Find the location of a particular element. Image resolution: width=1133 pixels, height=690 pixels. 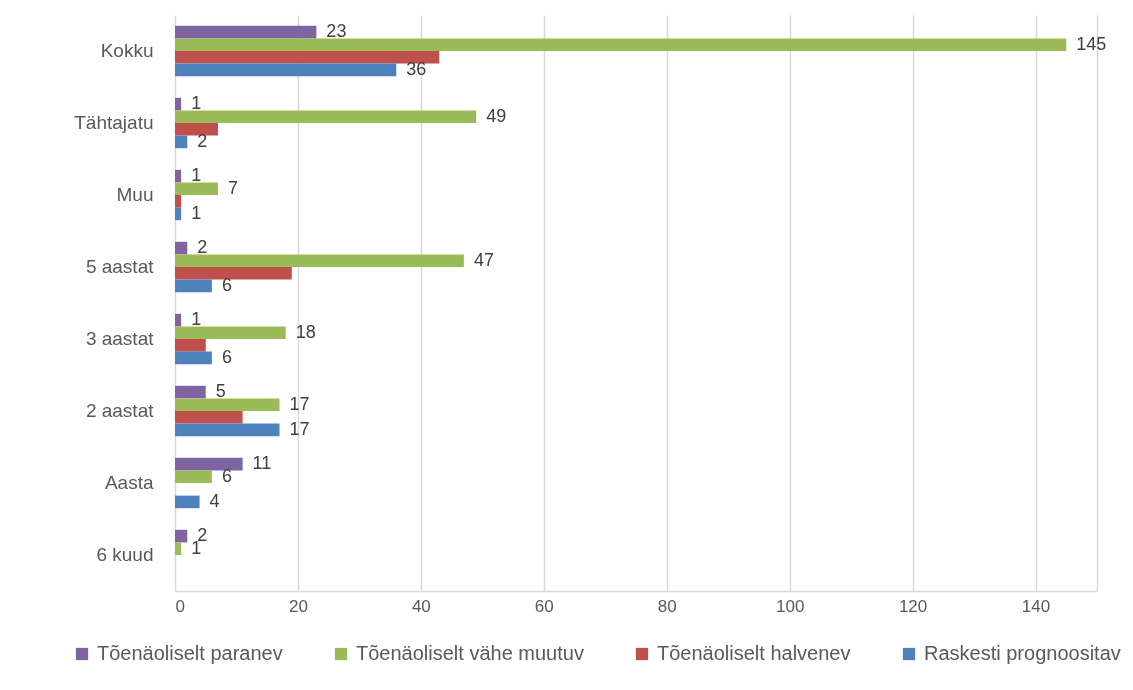

y-tick-label: 3 aastat is located at coordinates (120, 338).